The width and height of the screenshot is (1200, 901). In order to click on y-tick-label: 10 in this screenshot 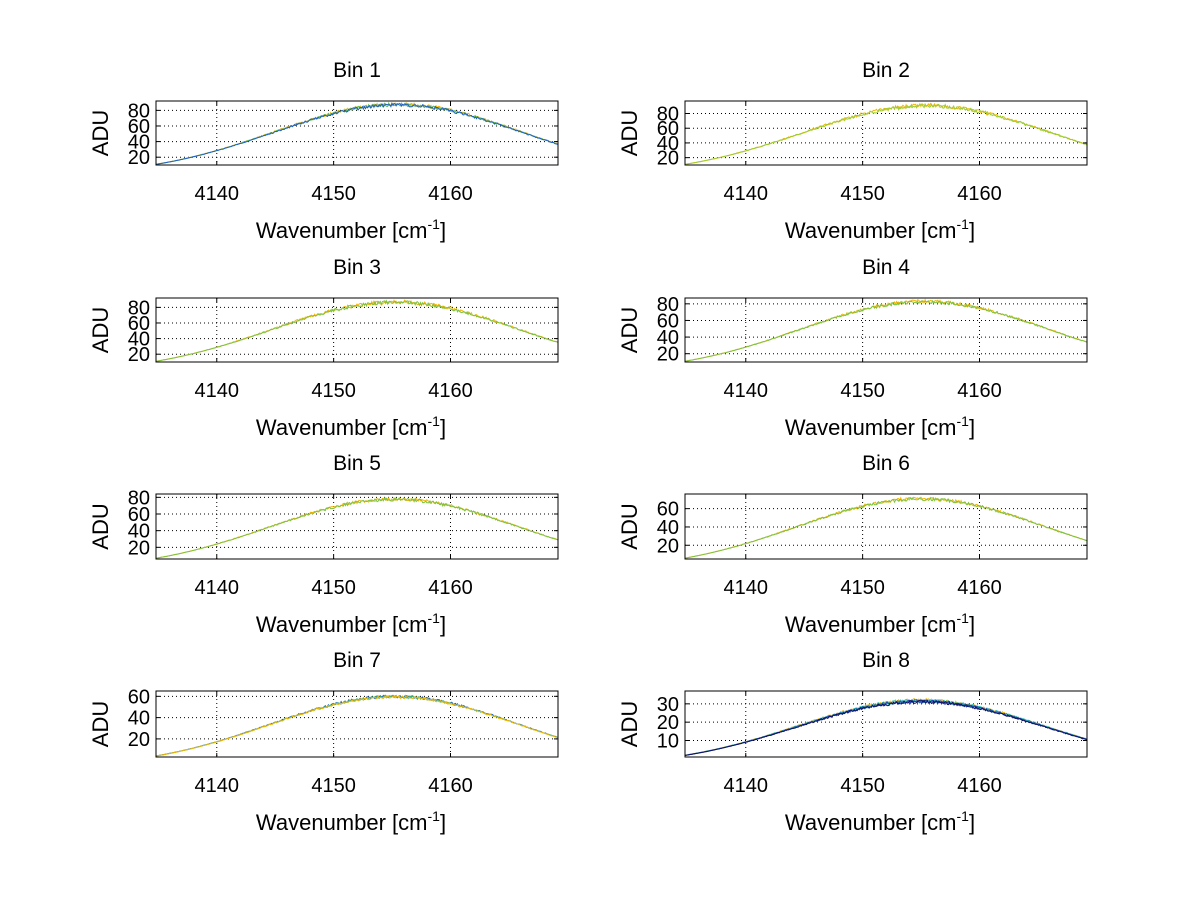, I will do `click(668, 742)`.